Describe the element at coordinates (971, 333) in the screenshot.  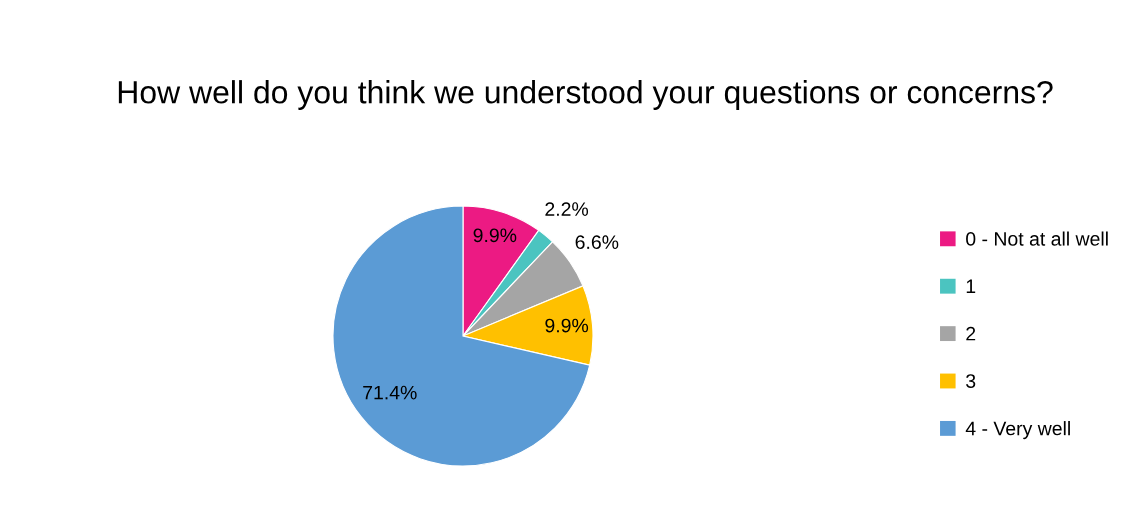
I see `legend-label: 2` at that location.